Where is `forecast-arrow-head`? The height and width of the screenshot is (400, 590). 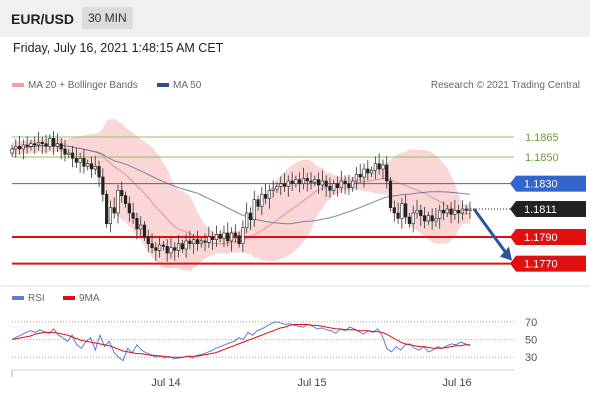 forecast-arrow-head is located at coordinates (506, 253).